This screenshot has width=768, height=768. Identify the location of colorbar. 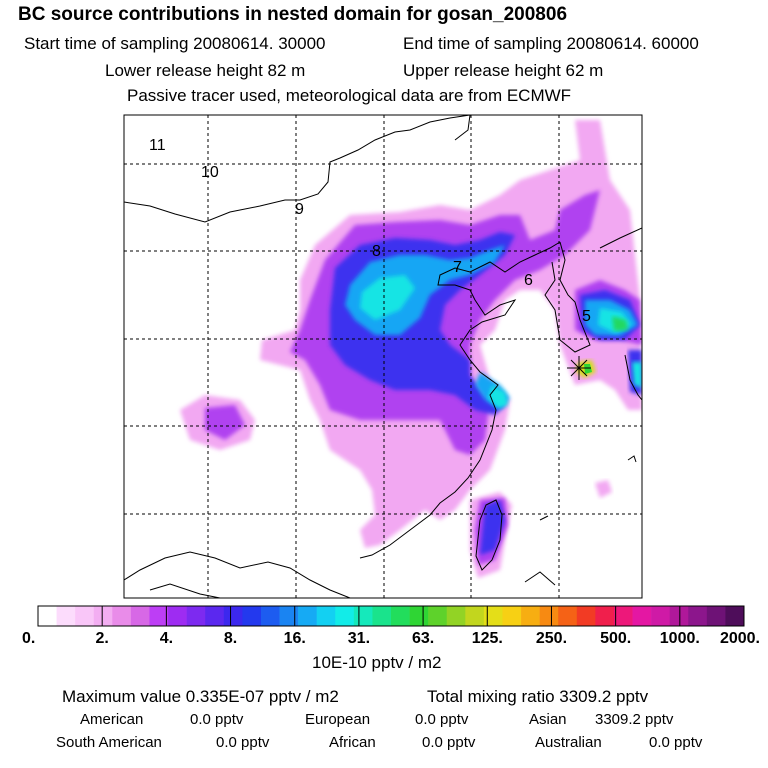
(391, 616).